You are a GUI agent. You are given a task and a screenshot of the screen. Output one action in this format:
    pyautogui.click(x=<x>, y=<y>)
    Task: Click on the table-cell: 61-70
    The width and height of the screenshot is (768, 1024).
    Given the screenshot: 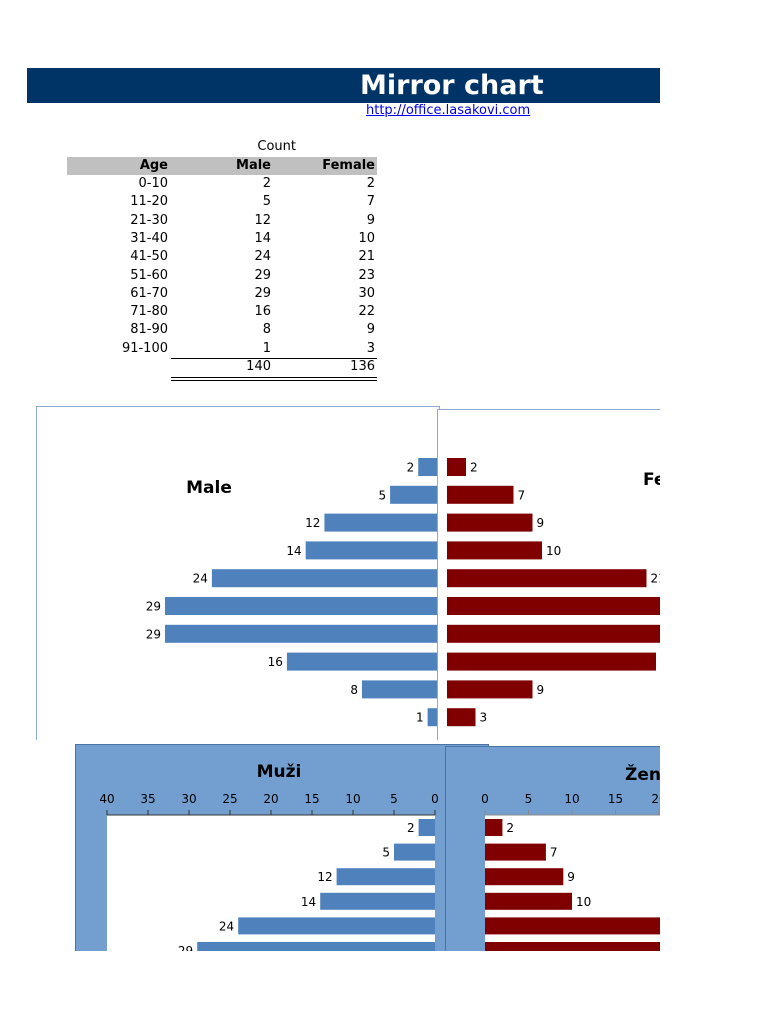 What is the action you would take?
    pyautogui.click(x=149, y=293)
    